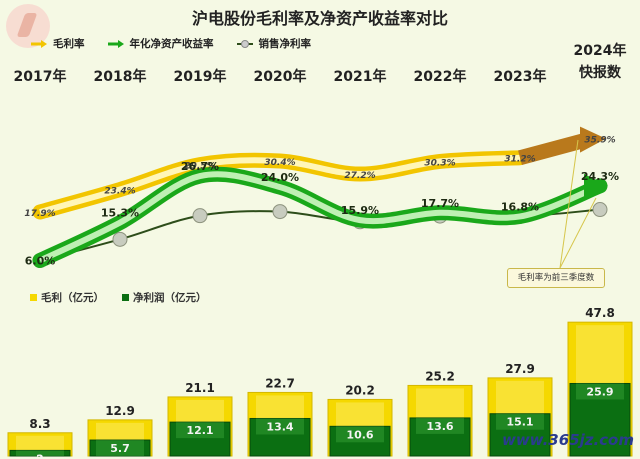  I want to click on annotation-note: 毛利率为前三季度数, so click(556, 278).